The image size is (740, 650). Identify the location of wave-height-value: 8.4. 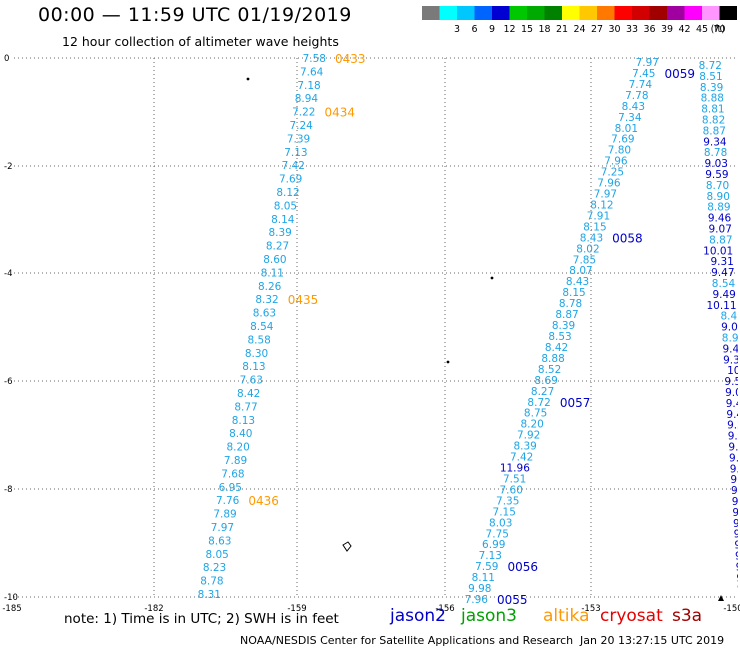
(728, 317).